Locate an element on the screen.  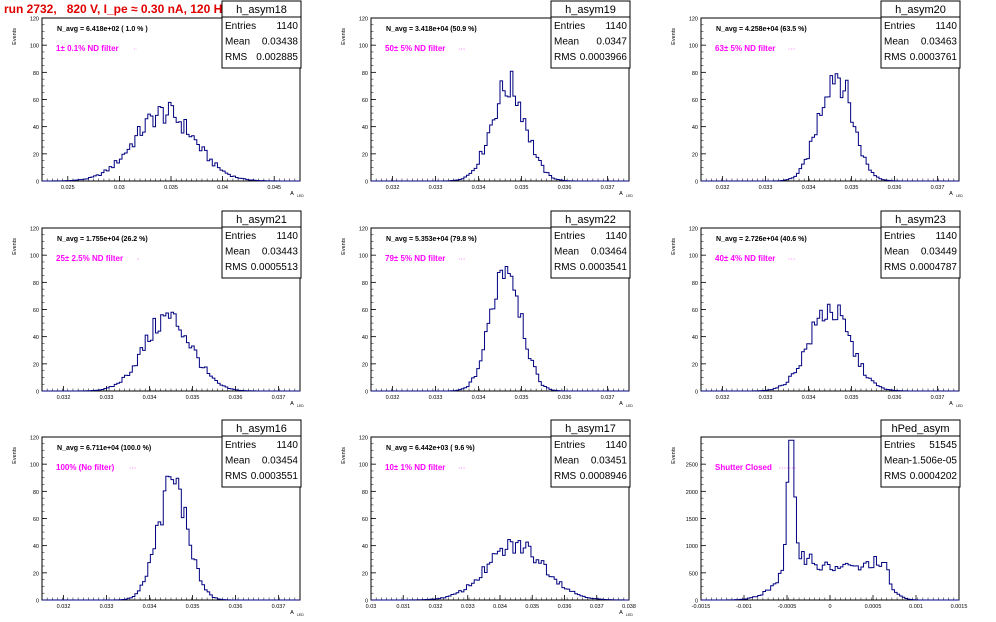
y-tick-label: 500 is located at coordinates (693, 574).